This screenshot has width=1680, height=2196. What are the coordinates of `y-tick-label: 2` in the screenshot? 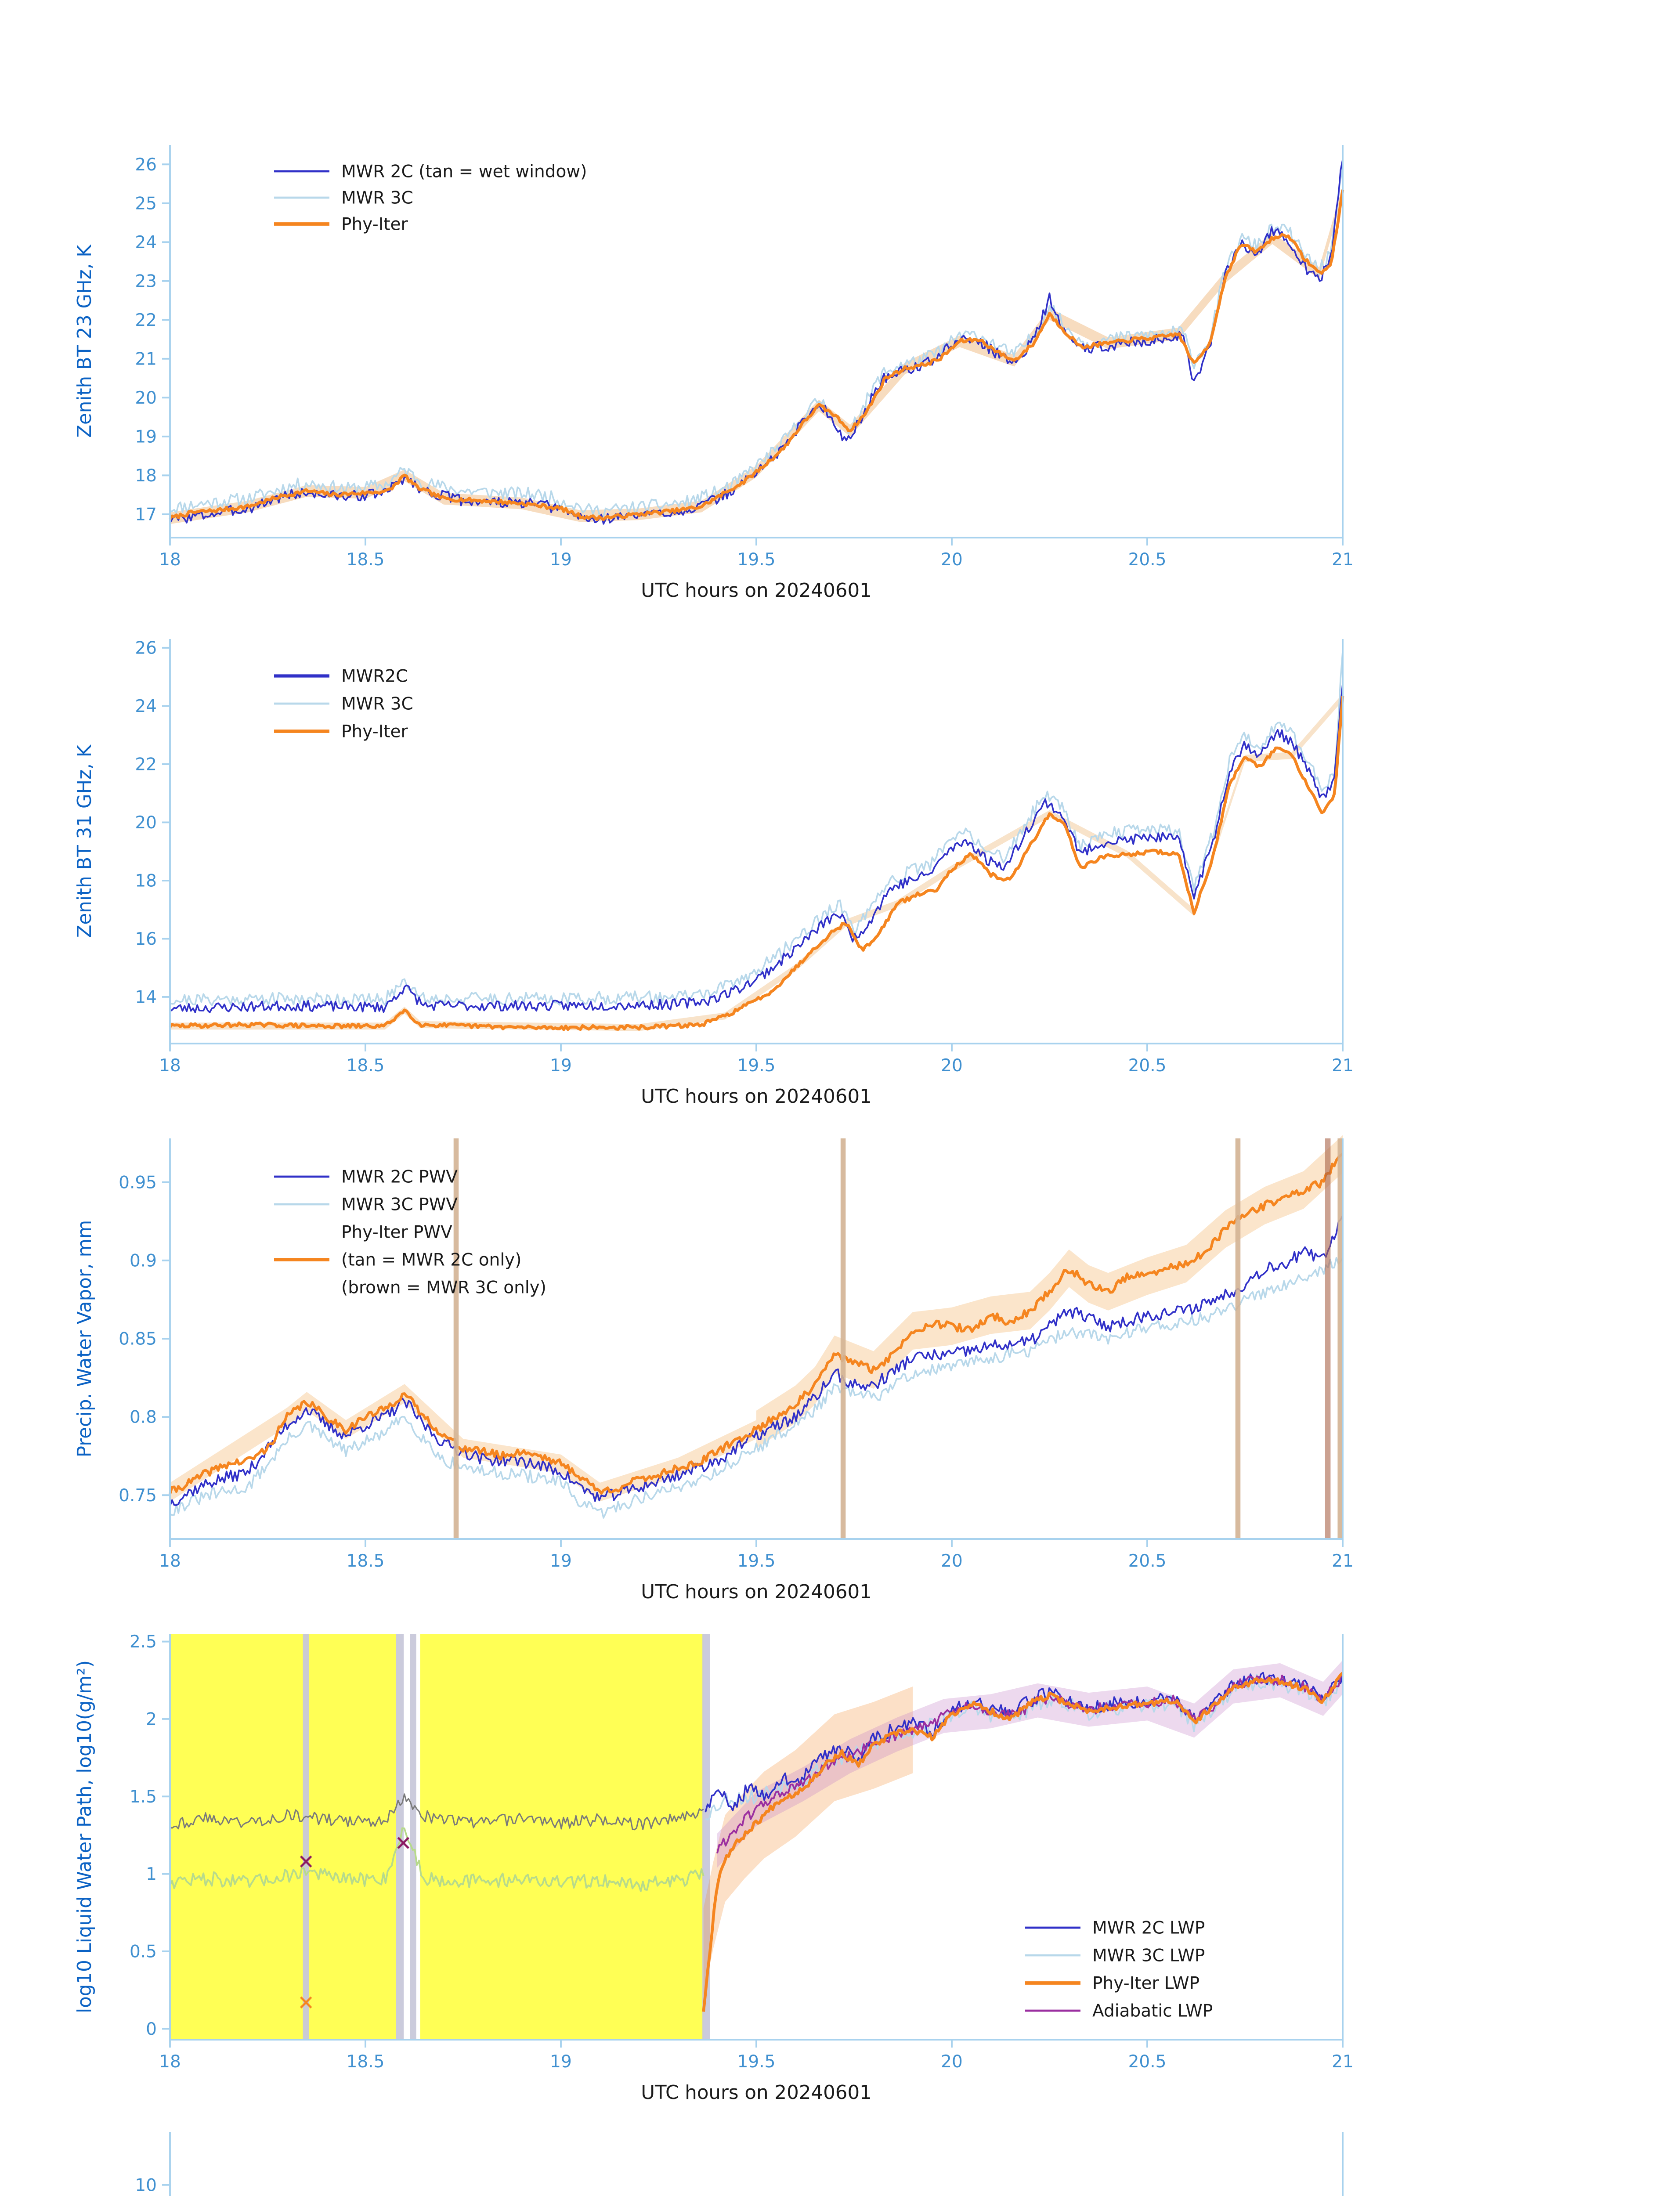 It's located at (151, 1719).